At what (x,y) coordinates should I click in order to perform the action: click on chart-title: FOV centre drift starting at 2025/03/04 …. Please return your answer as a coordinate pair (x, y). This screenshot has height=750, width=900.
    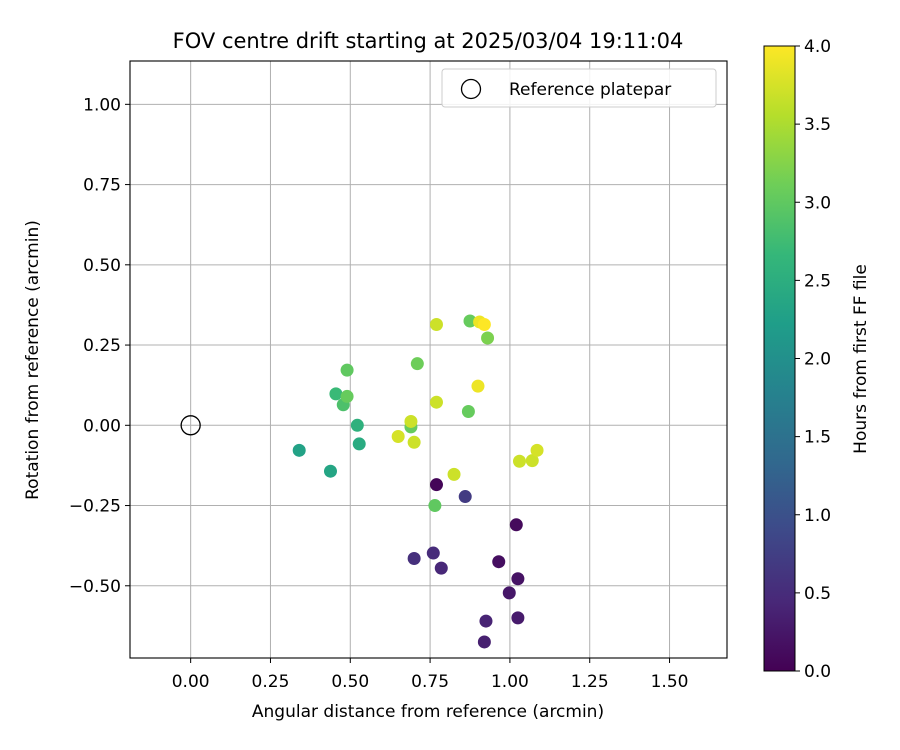
    Looking at the image, I should click on (428, 41).